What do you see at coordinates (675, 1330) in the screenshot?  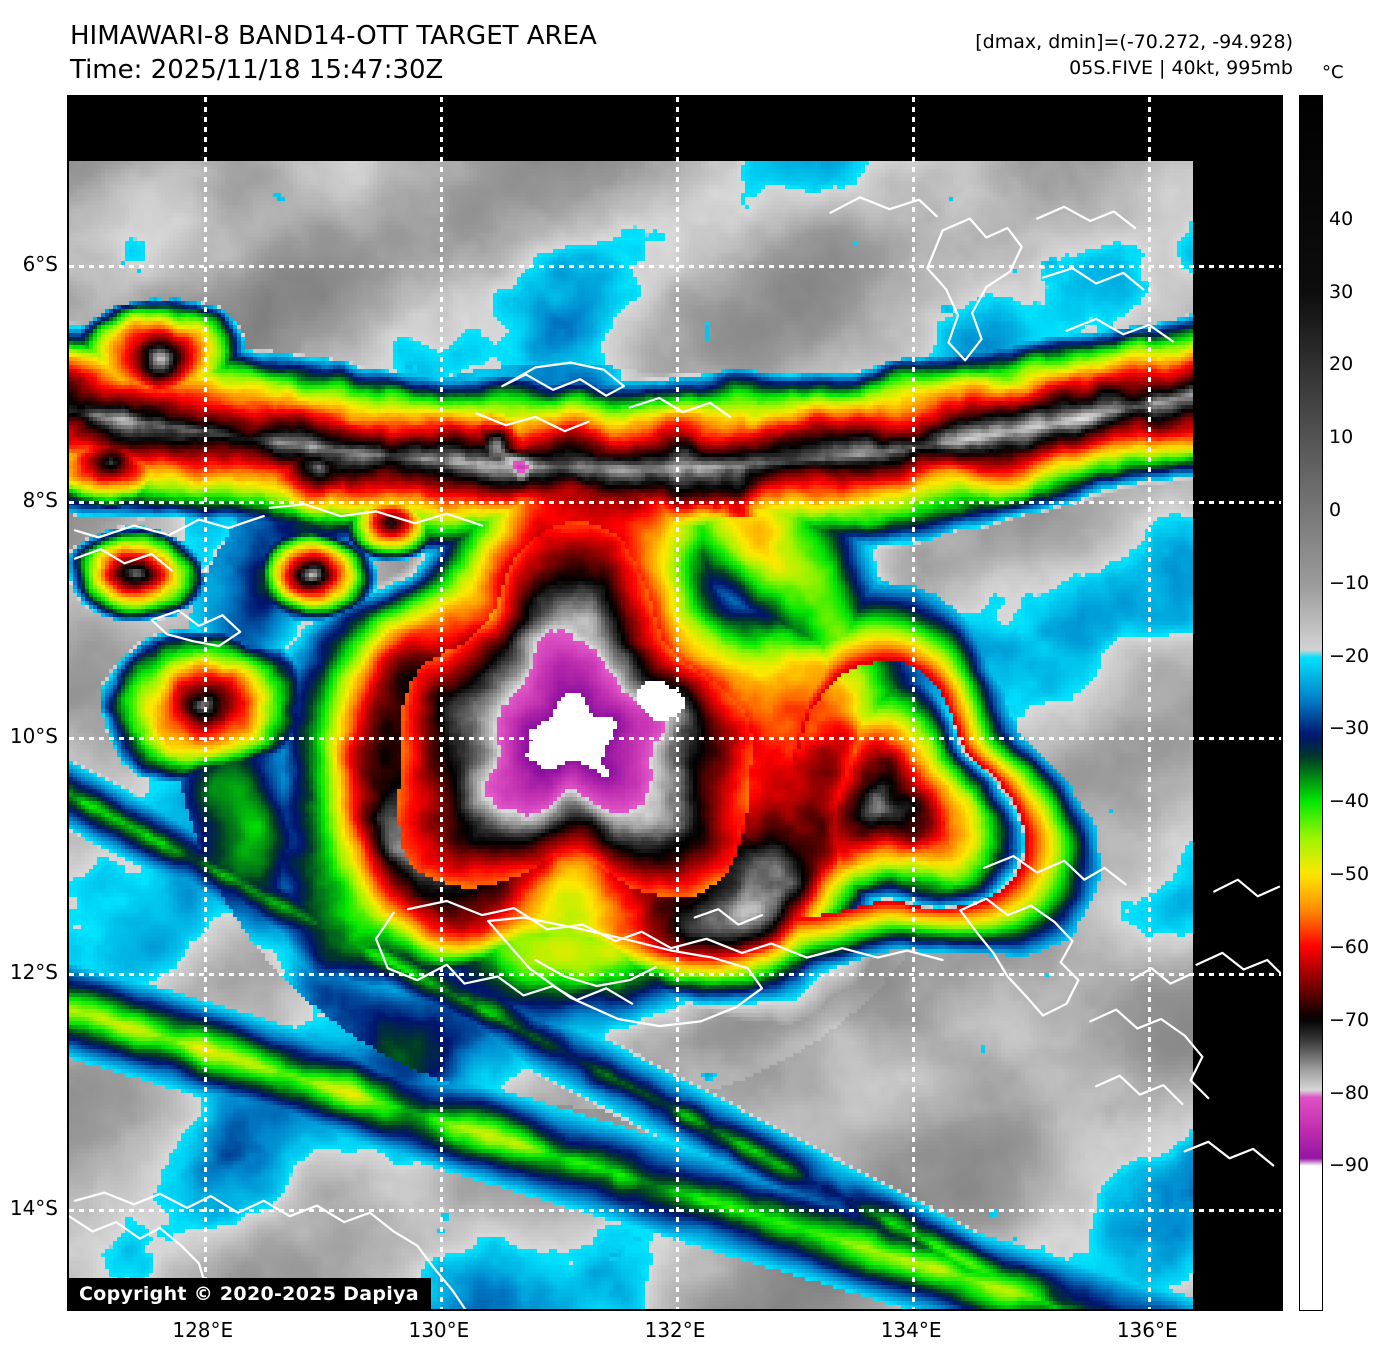 I see `x-axis-tick-132: 132°E` at bounding box center [675, 1330].